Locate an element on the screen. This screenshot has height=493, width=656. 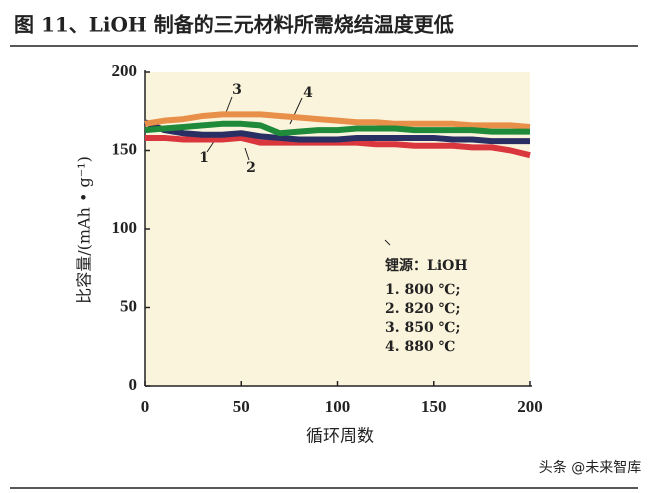
x-axis-label: 循环周数 is located at coordinates (340, 437).